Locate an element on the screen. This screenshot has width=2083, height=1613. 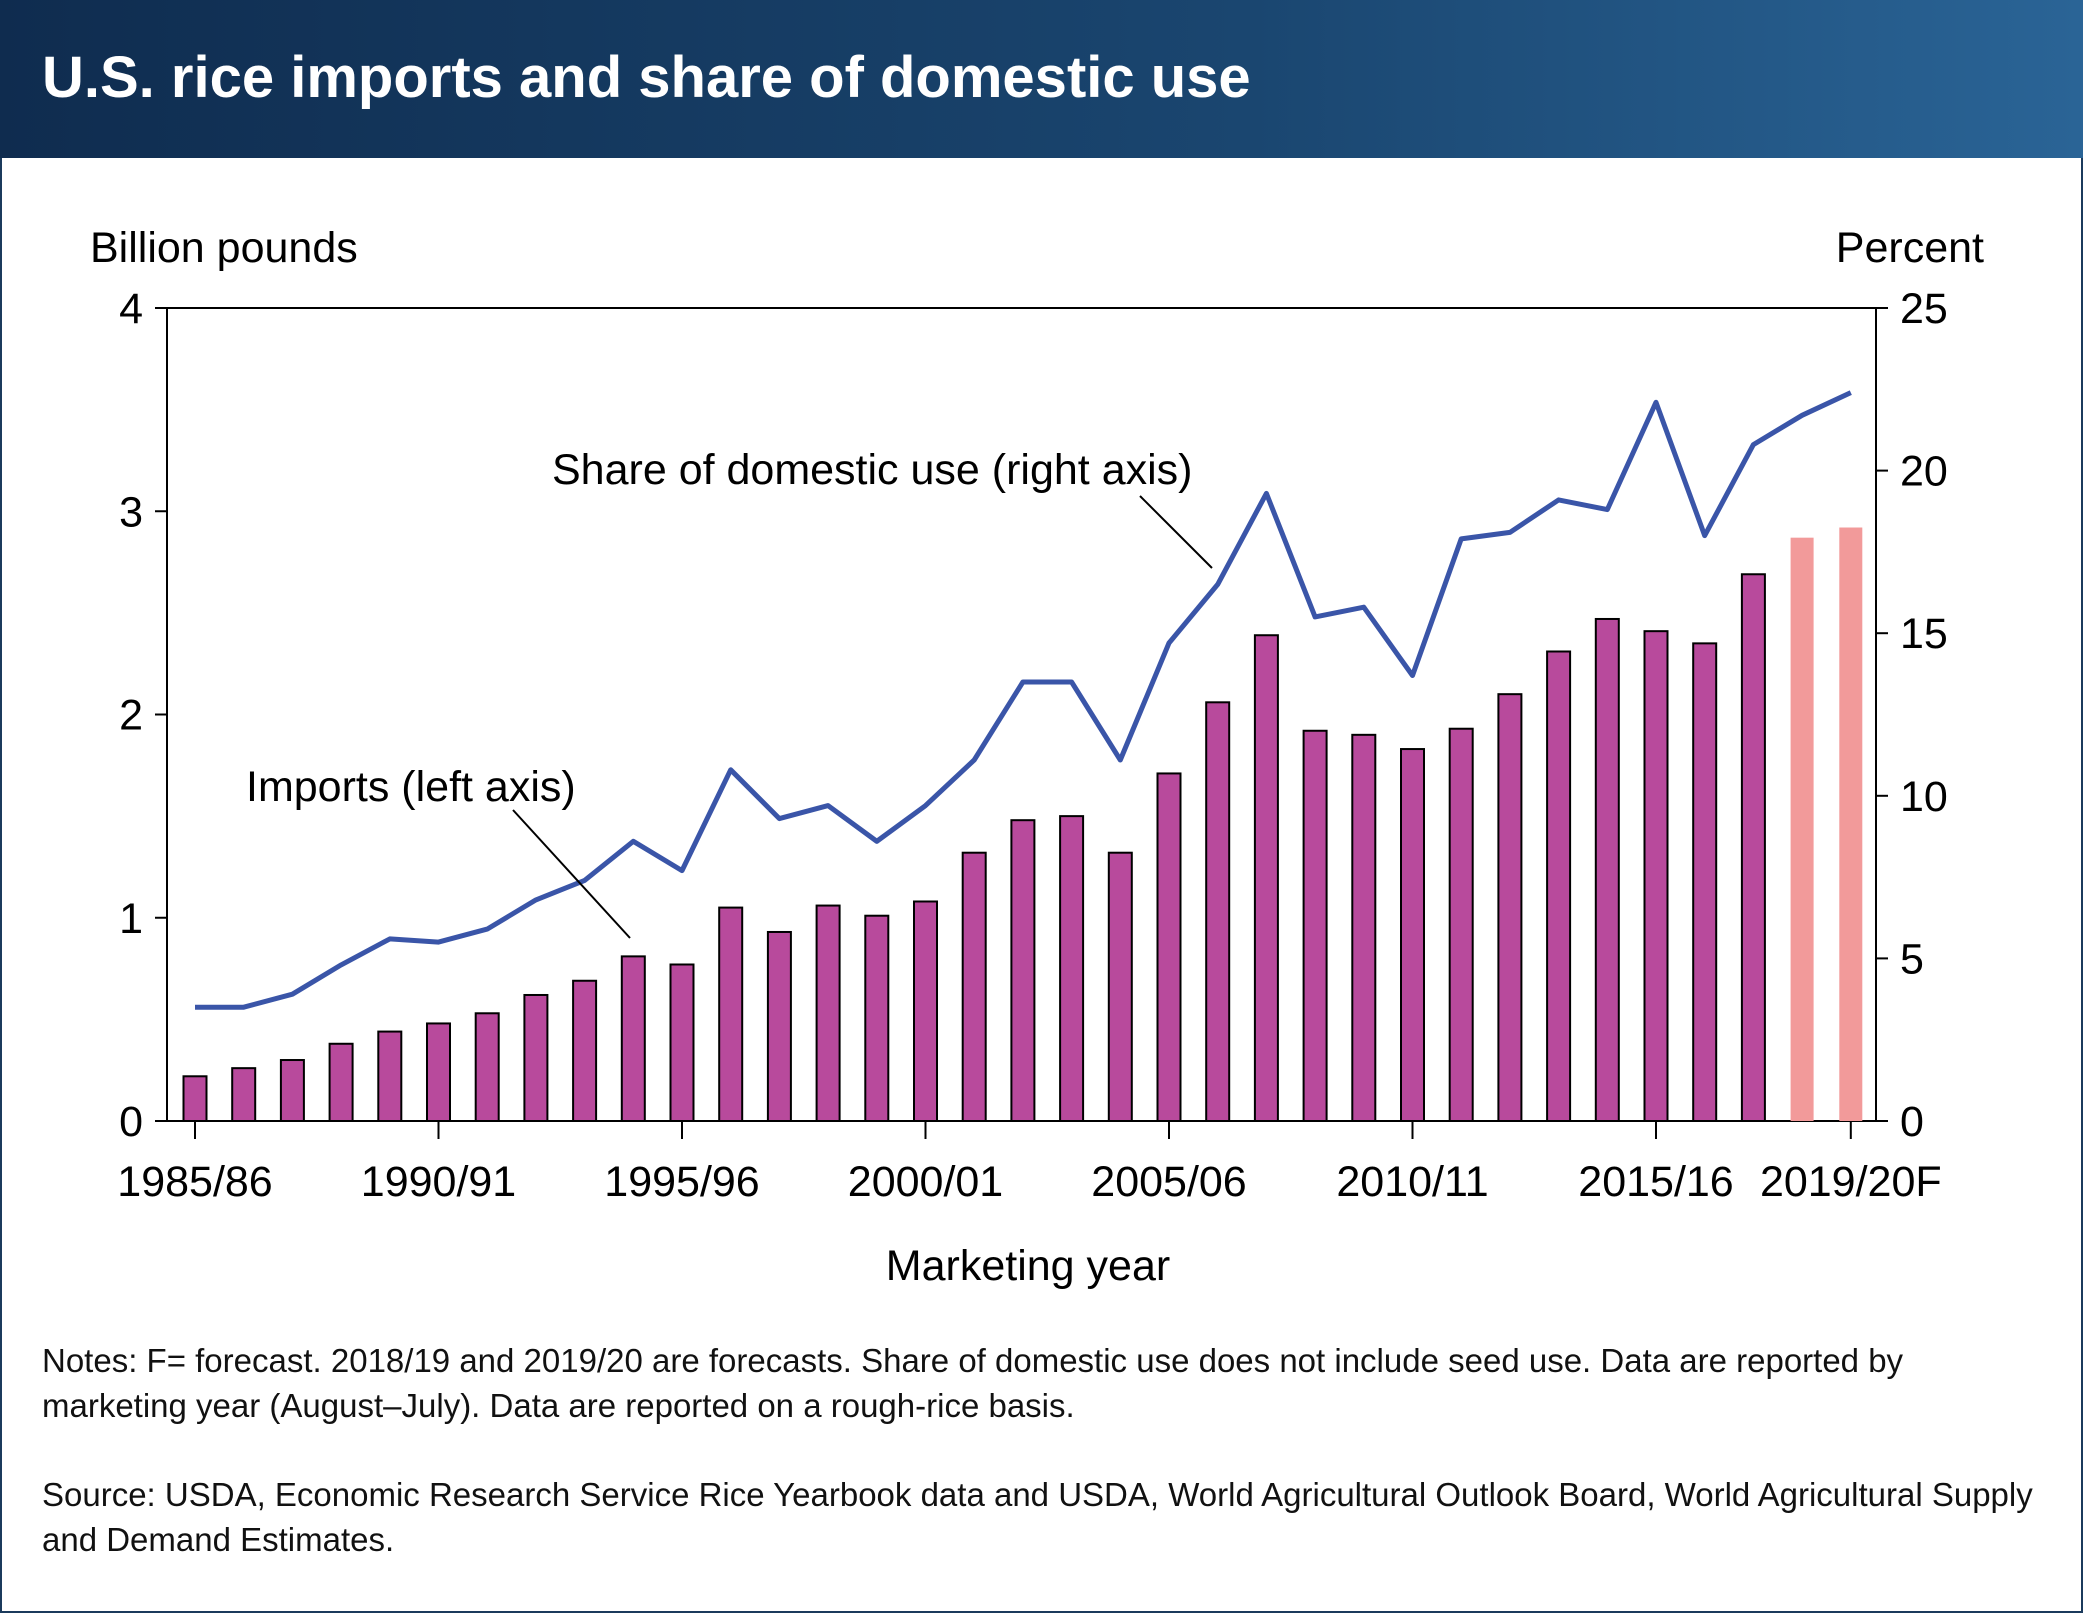
x-tick-label: 2005/06 is located at coordinates (1168, 1182).